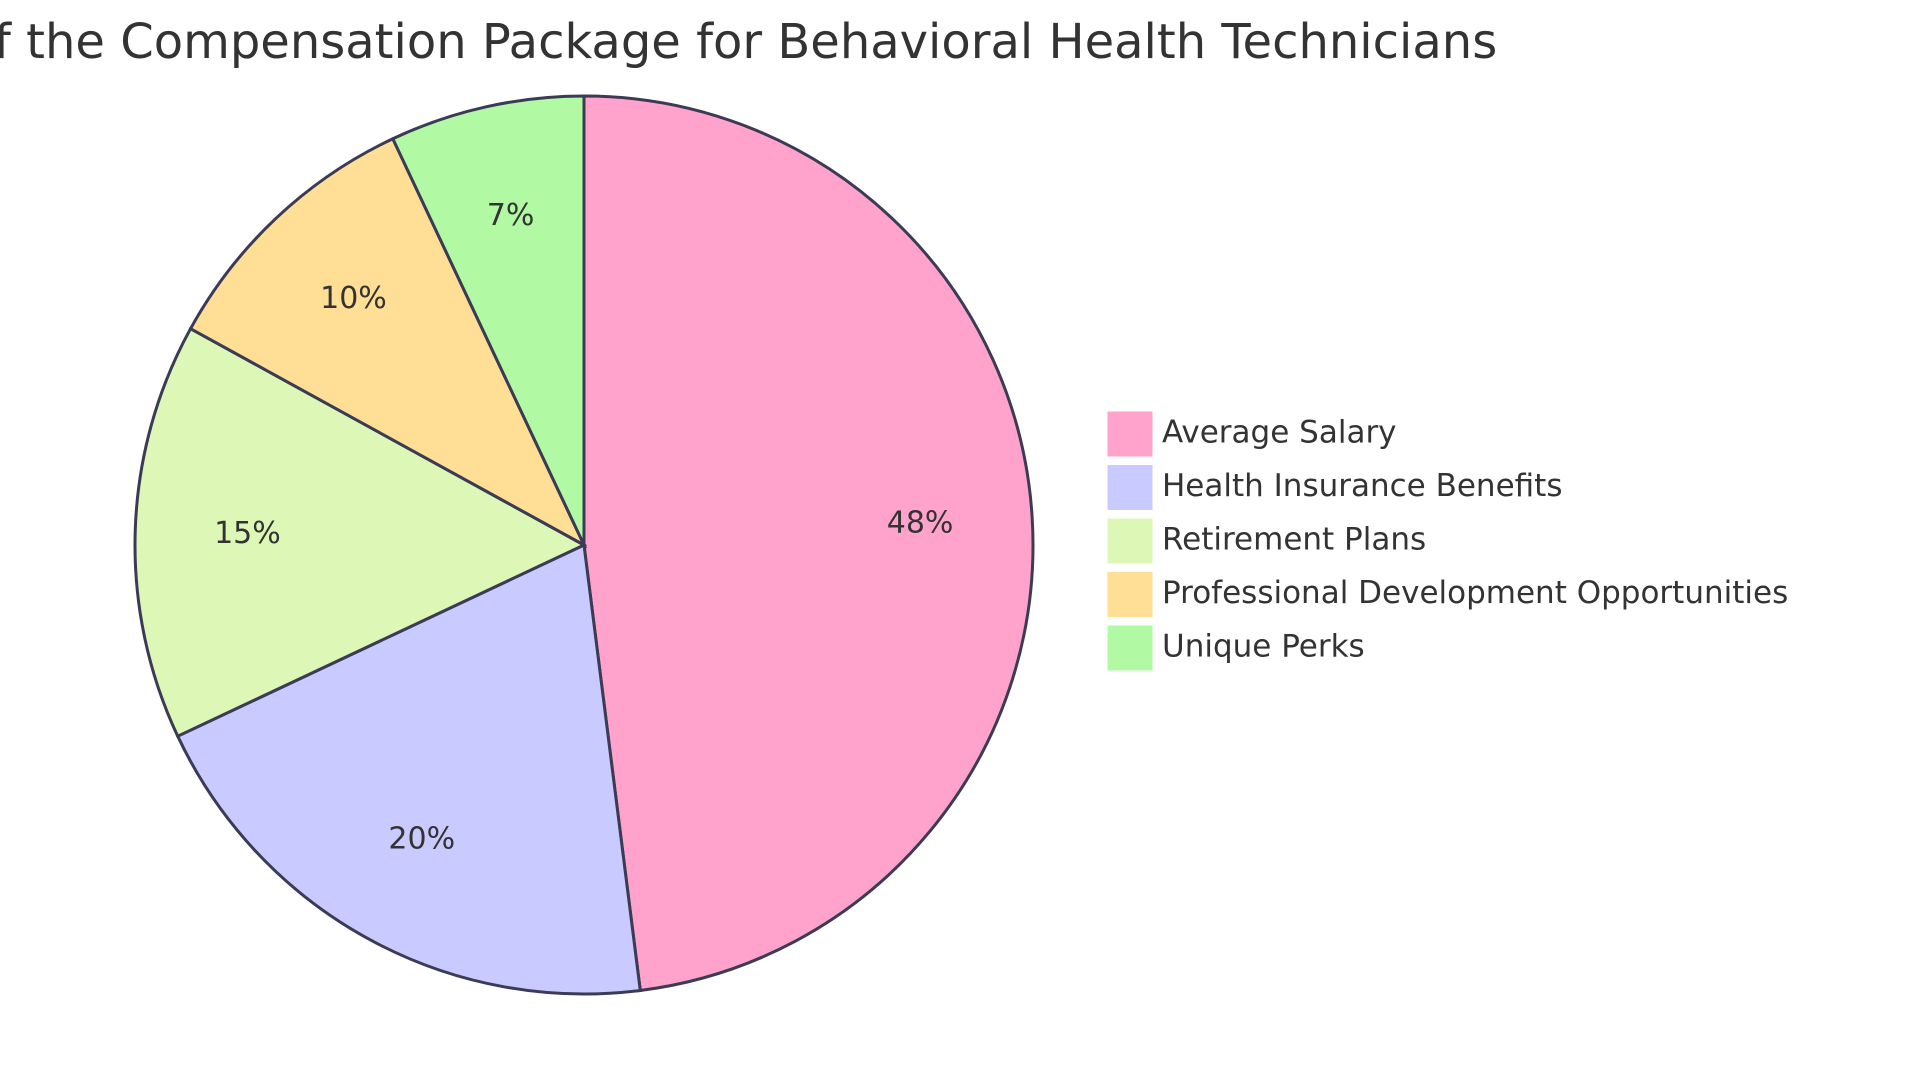 The width and height of the screenshot is (1920, 1083). What do you see at coordinates (247, 533) in the screenshot?
I see `slice-value-label: 15%` at bounding box center [247, 533].